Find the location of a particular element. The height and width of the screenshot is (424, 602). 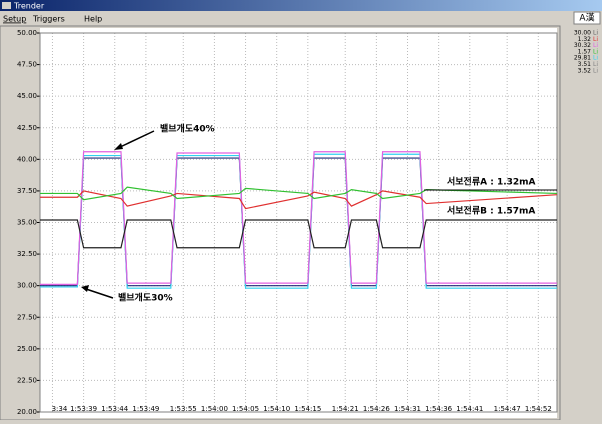

side-value: 30.00 is located at coordinates (582, 33).